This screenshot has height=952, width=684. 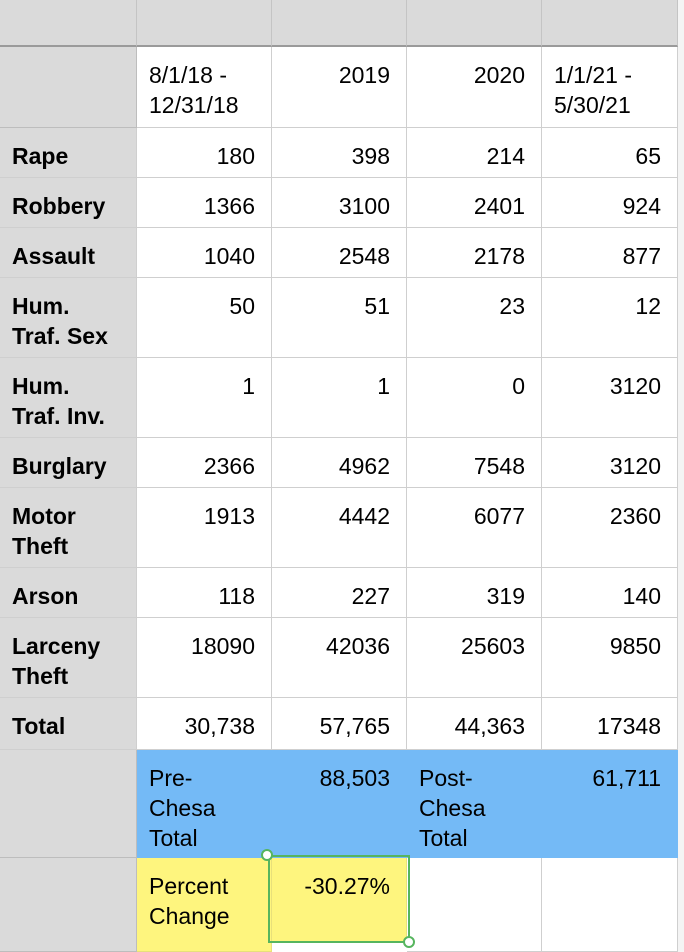 What do you see at coordinates (68, 593) in the screenshot?
I see `row-label: Arson` at bounding box center [68, 593].